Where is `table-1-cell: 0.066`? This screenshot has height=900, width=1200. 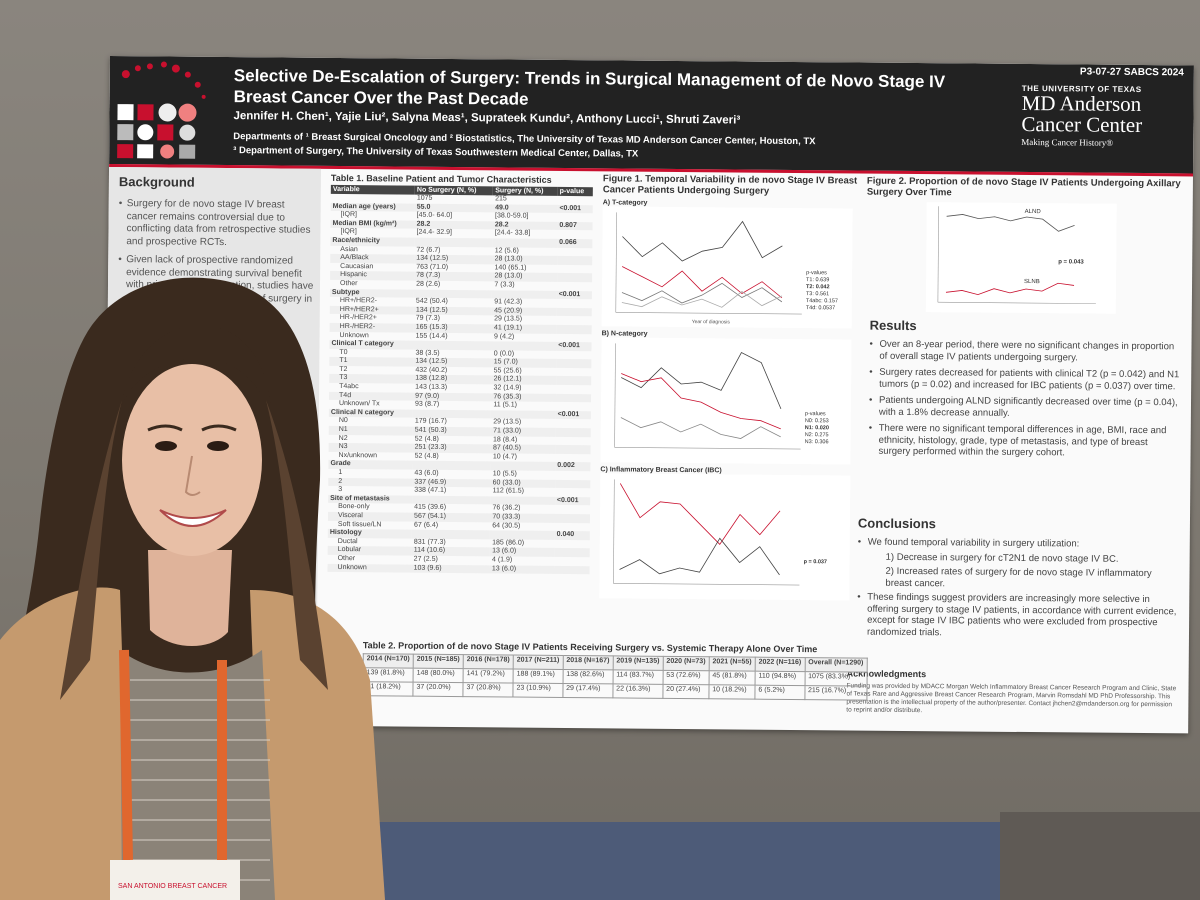
table-1-cell: 0.066 is located at coordinates (575, 243).